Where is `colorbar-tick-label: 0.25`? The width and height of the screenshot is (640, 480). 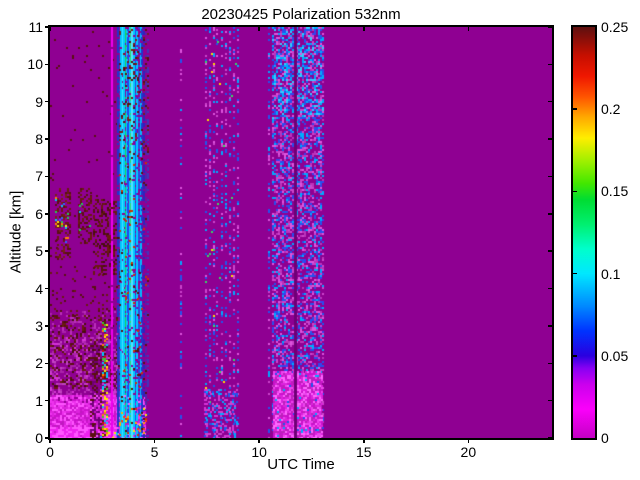 colorbar-tick-label: 0.25 is located at coordinates (615, 27).